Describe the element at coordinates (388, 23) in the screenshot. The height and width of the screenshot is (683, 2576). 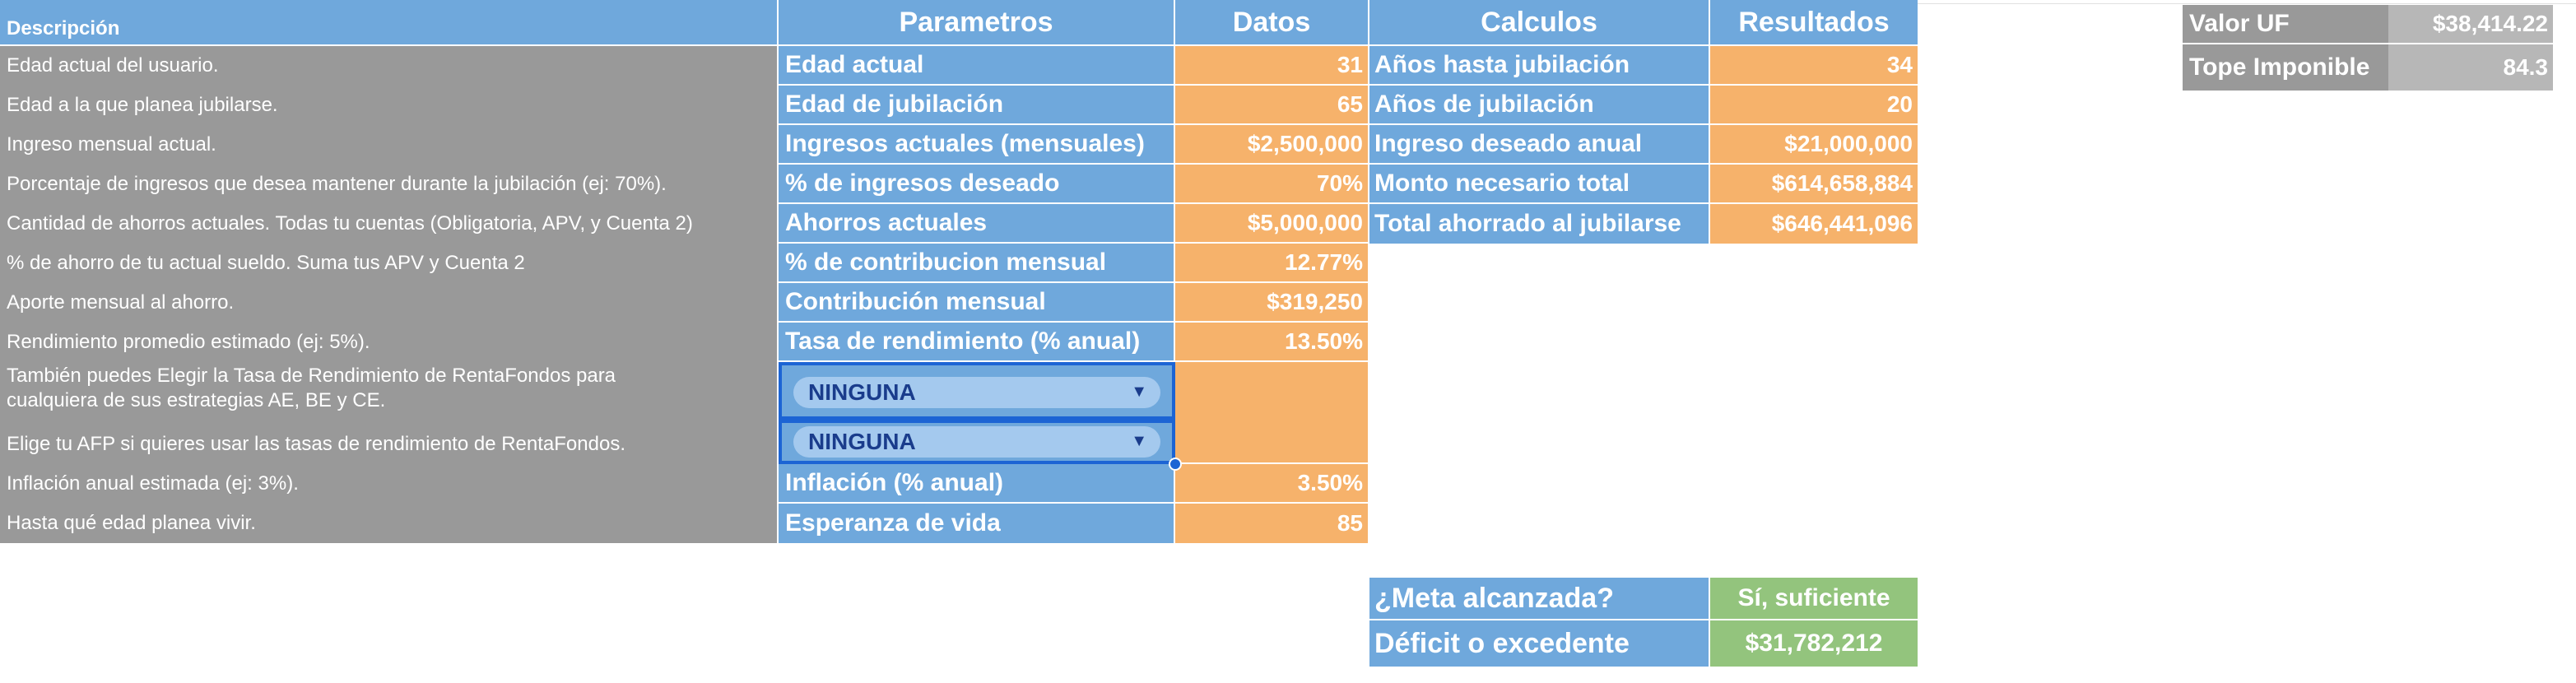
I see `header-descripcion: Descripción` at that location.